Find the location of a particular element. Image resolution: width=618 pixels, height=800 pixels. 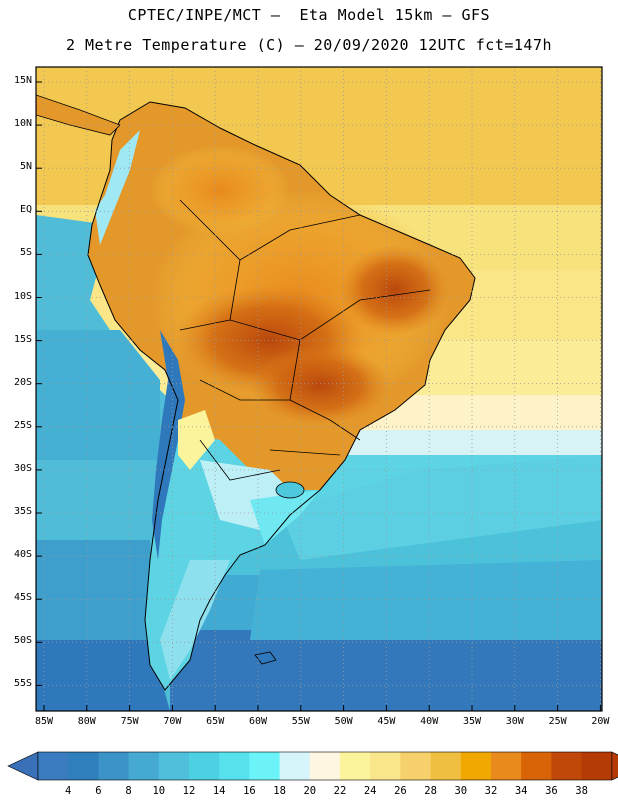

colorbar-label: 24 is located at coordinates (370, 791).